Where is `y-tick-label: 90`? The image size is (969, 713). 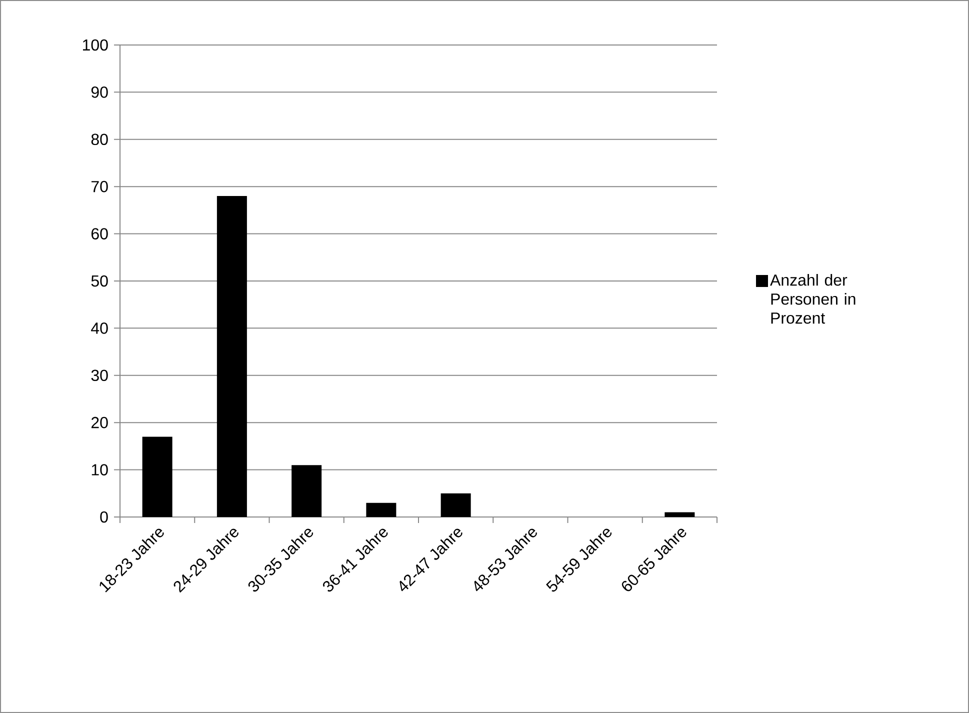
y-tick-label: 90 is located at coordinates (99, 92).